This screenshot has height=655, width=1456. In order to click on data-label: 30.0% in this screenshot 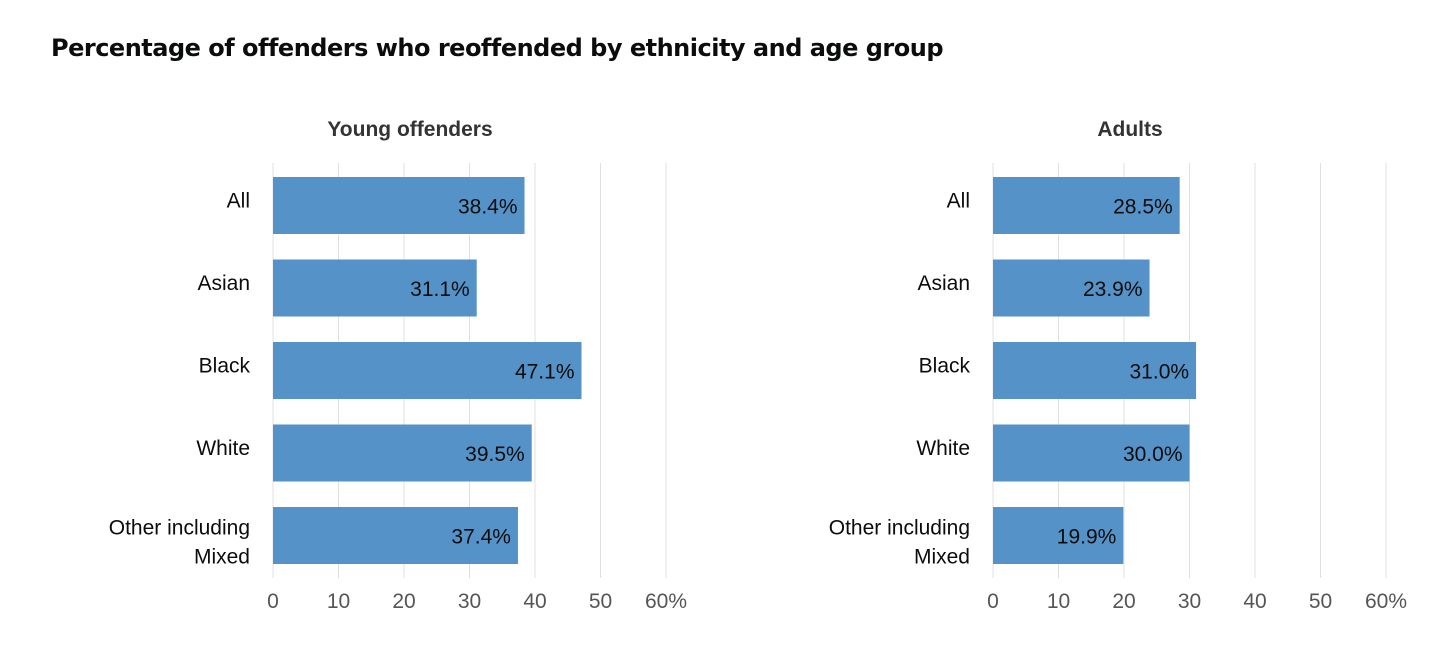, I will do `click(1153, 454)`.